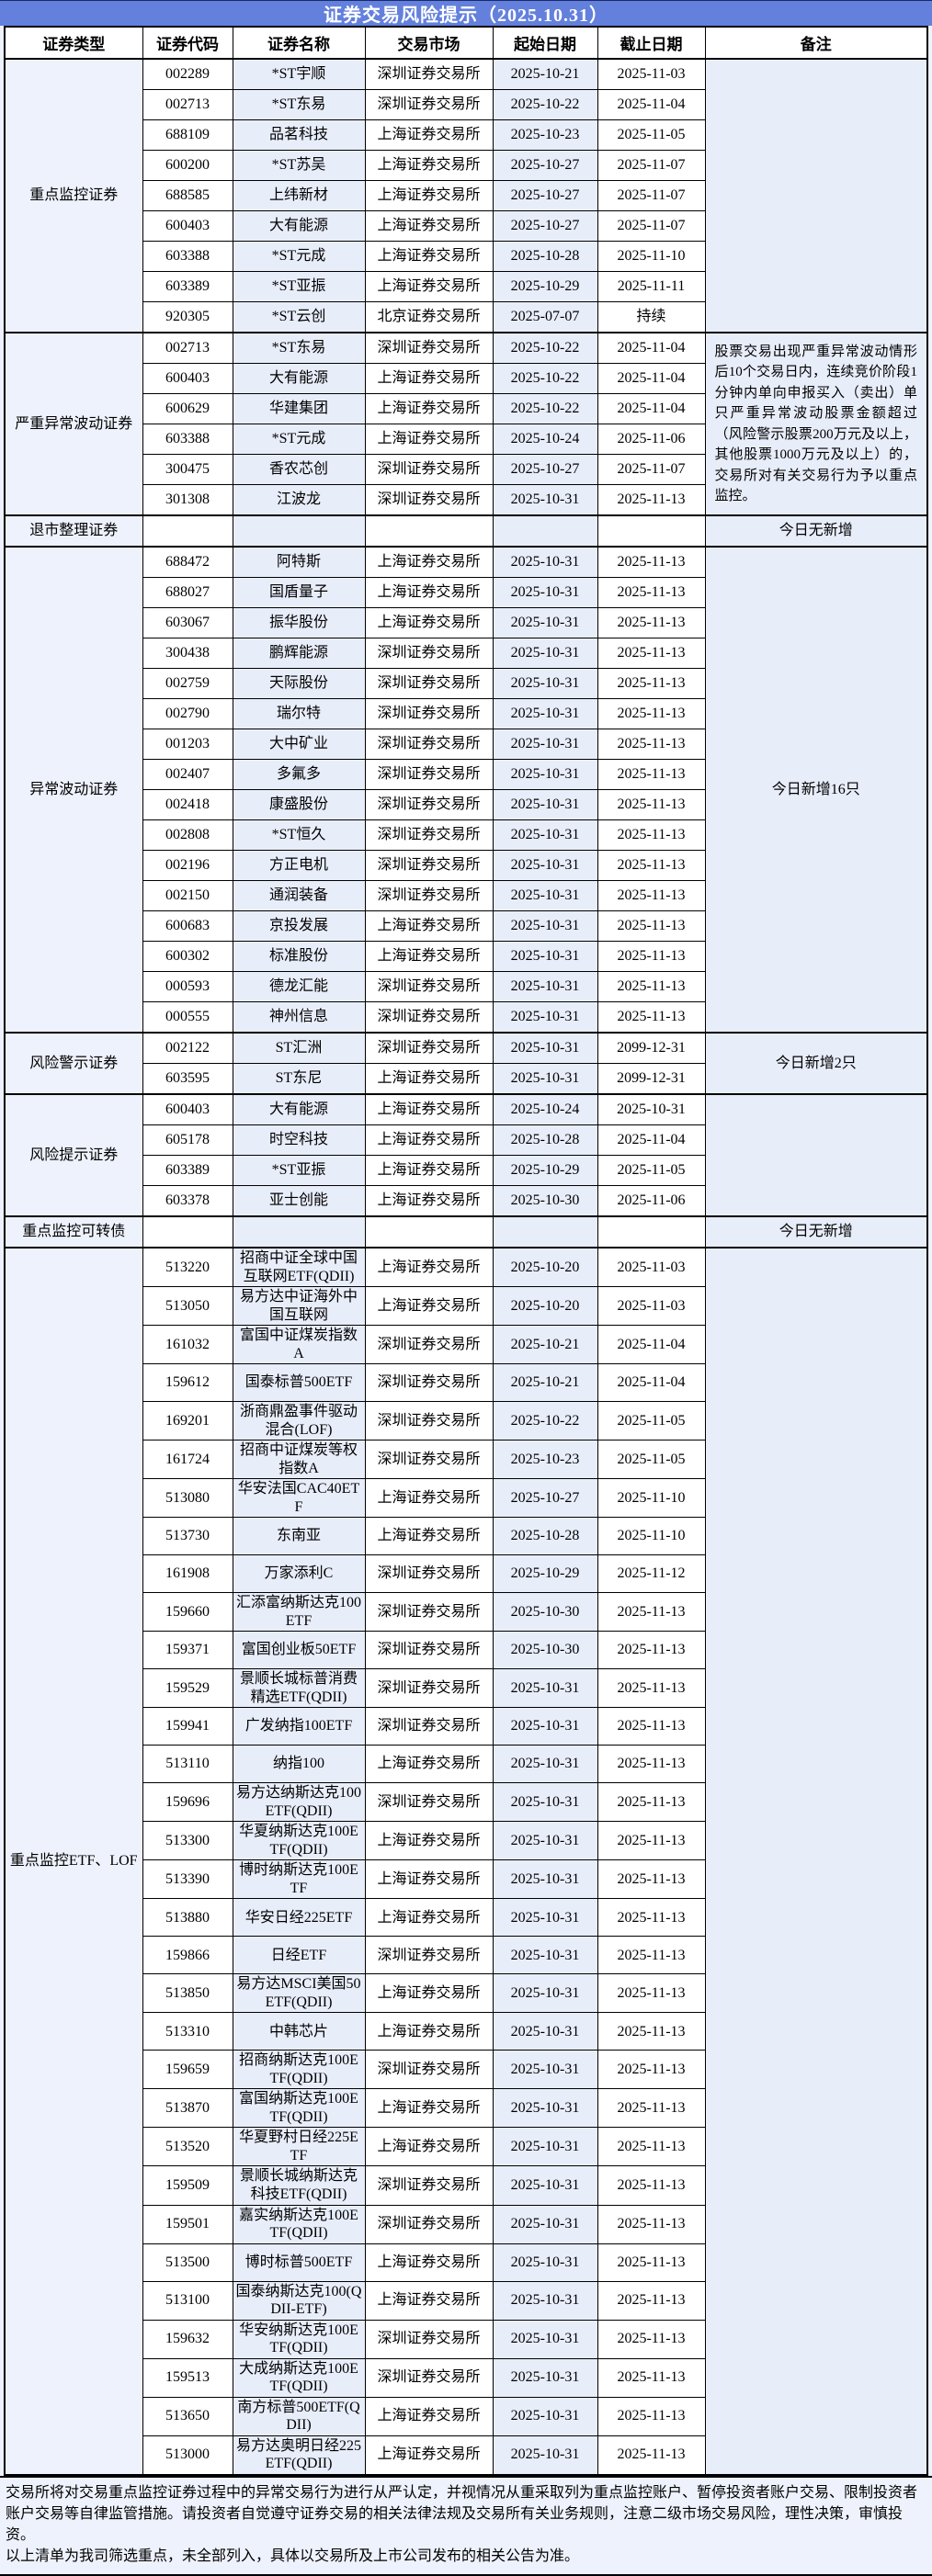 This screenshot has height=2576, width=932. Describe the element at coordinates (299, 1536) in the screenshot. I see `security-name-cell: 东南亚` at that location.